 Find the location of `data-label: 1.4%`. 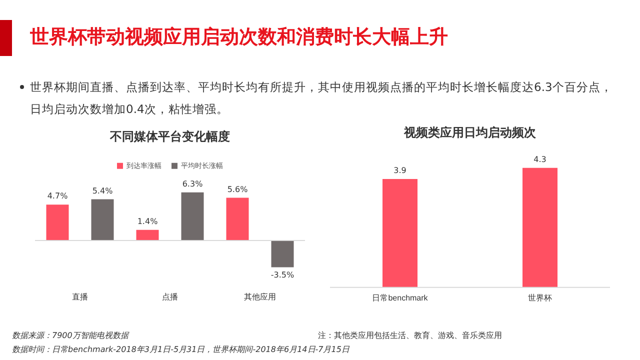

data-label: 1.4% is located at coordinates (147, 221).